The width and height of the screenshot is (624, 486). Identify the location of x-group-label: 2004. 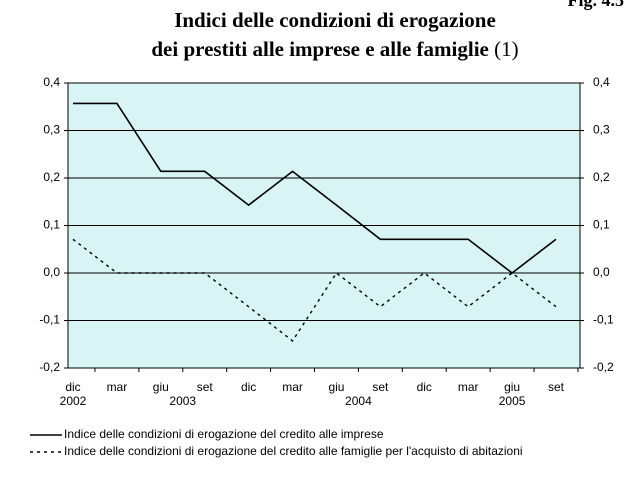
(358, 401).